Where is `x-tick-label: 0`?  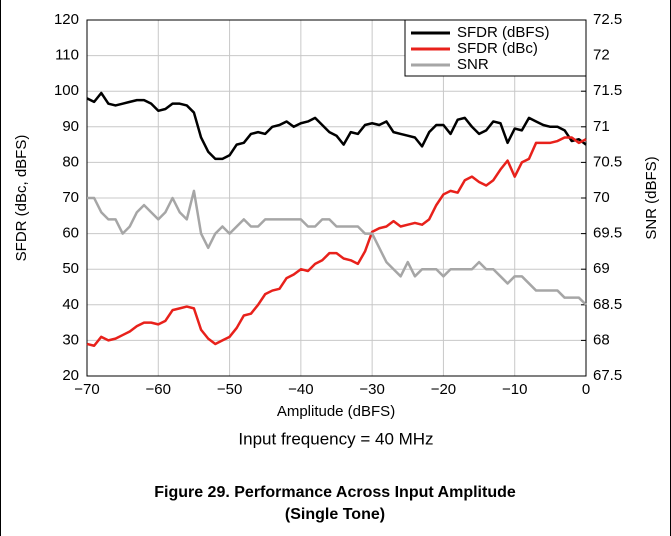 x-tick-label: 0 is located at coordinates (586, 389).